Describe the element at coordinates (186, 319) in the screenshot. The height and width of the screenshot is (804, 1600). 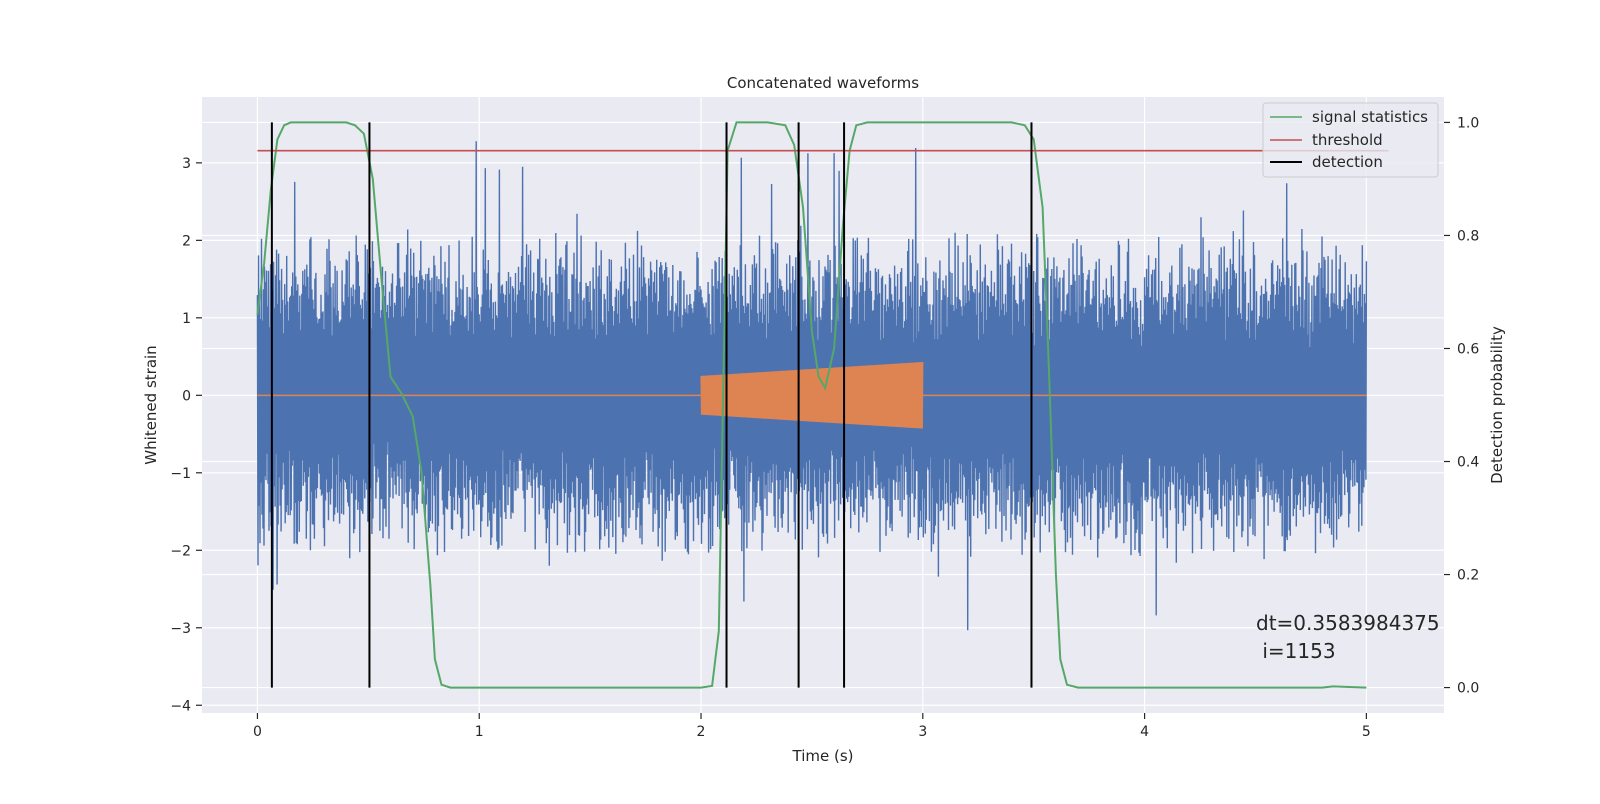
I see `y-tick-label: 1` at that location.